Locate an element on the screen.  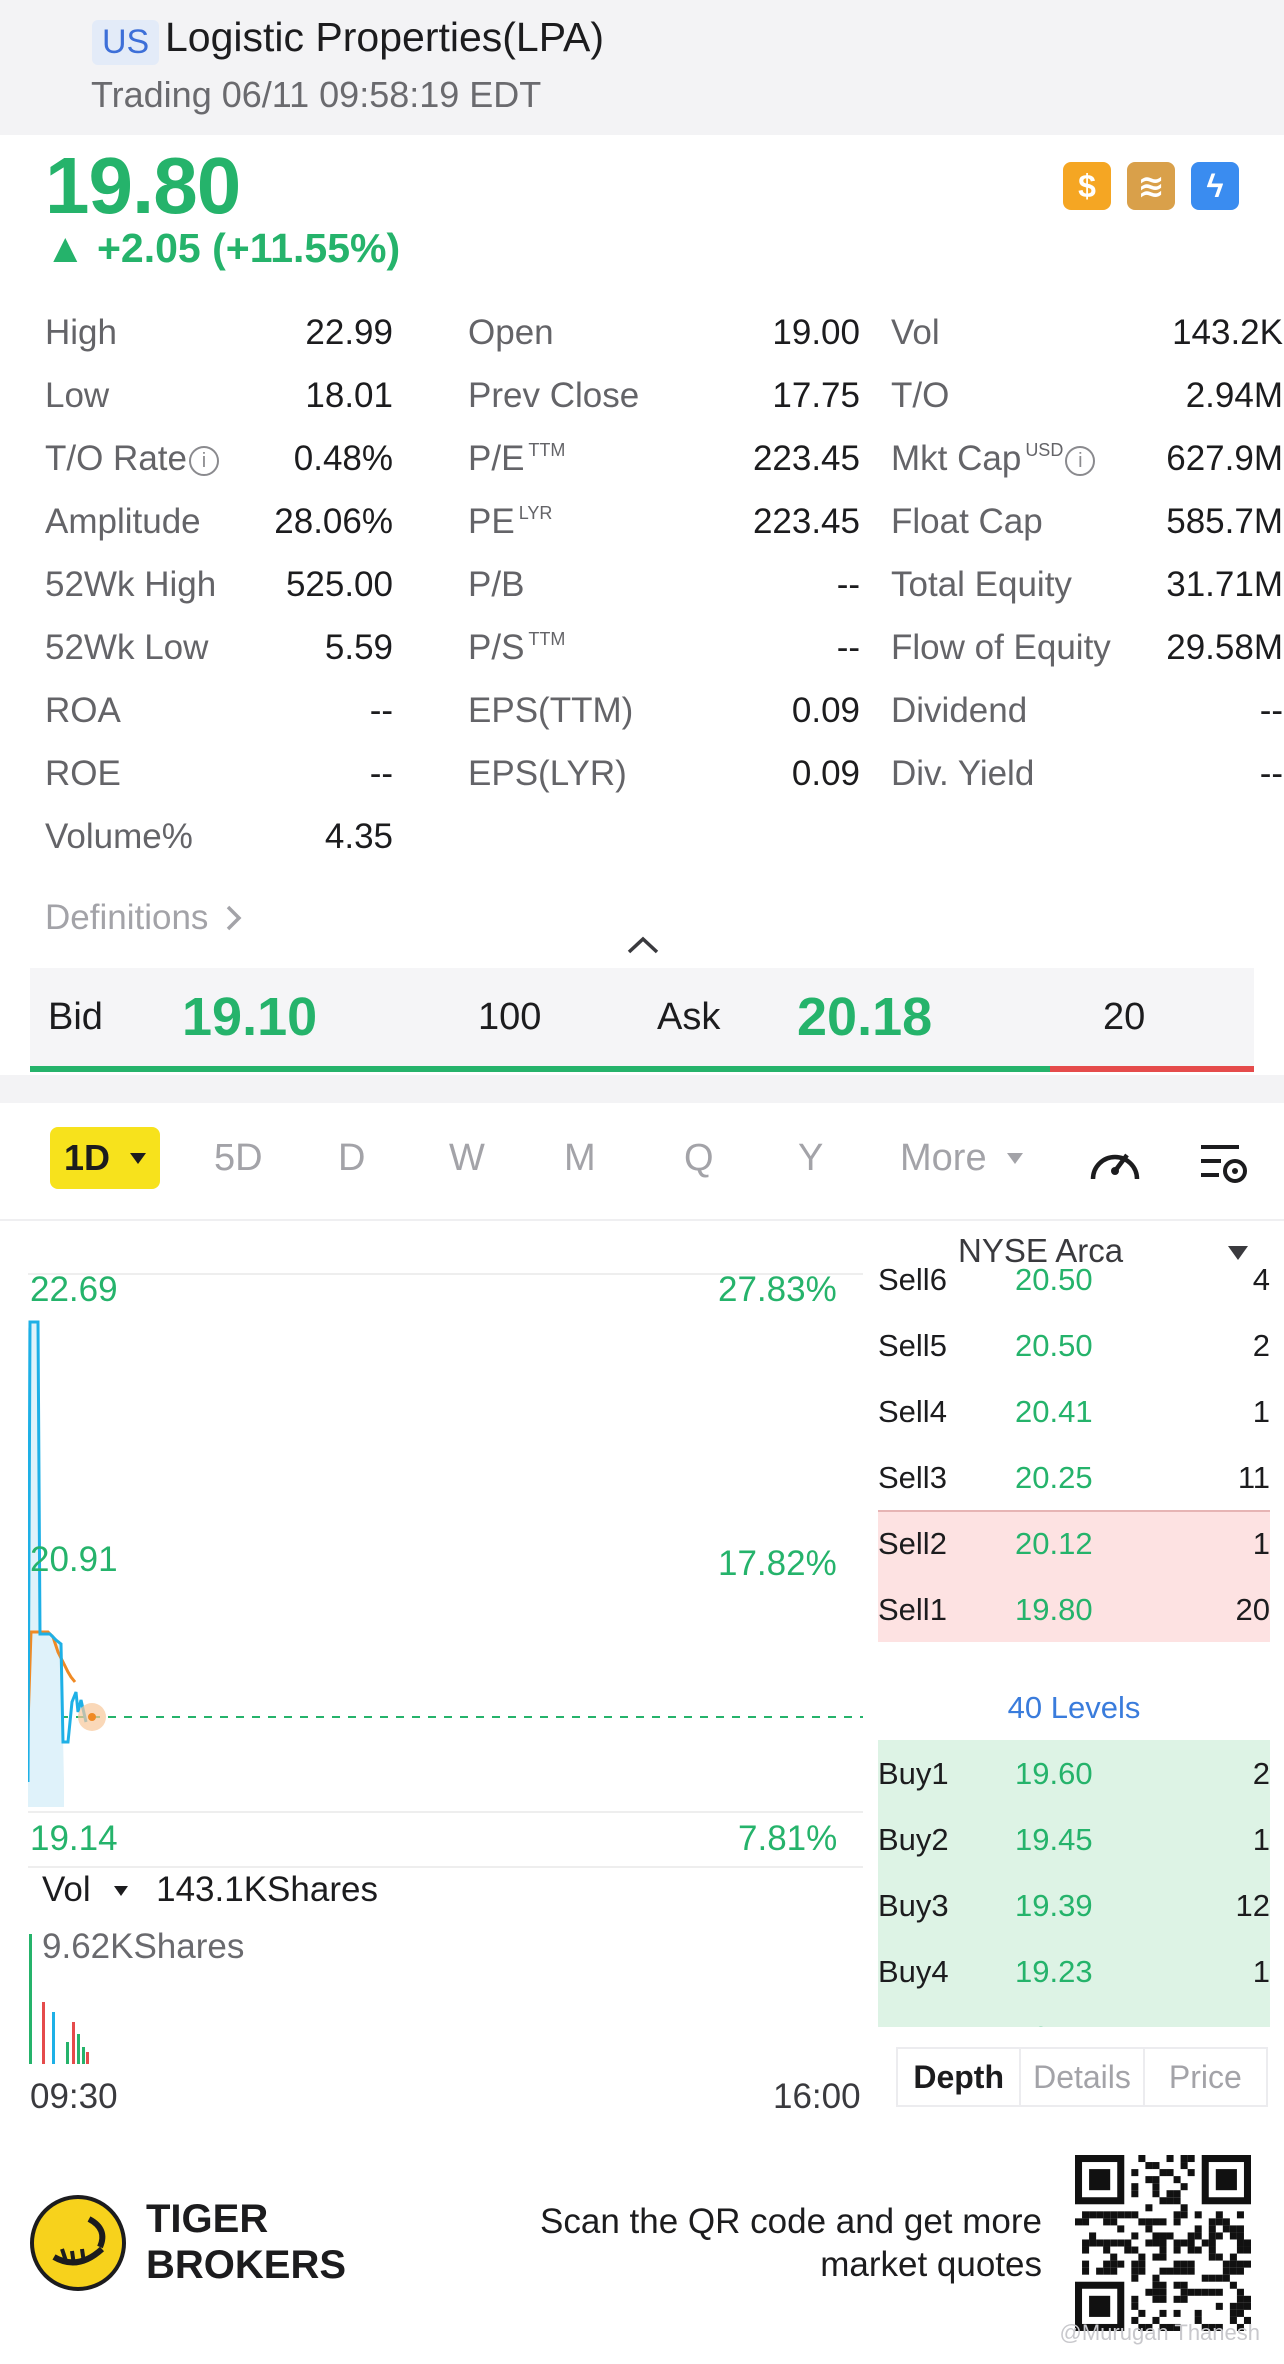
level-size: 2 is located at coordinates (1261, 1345).